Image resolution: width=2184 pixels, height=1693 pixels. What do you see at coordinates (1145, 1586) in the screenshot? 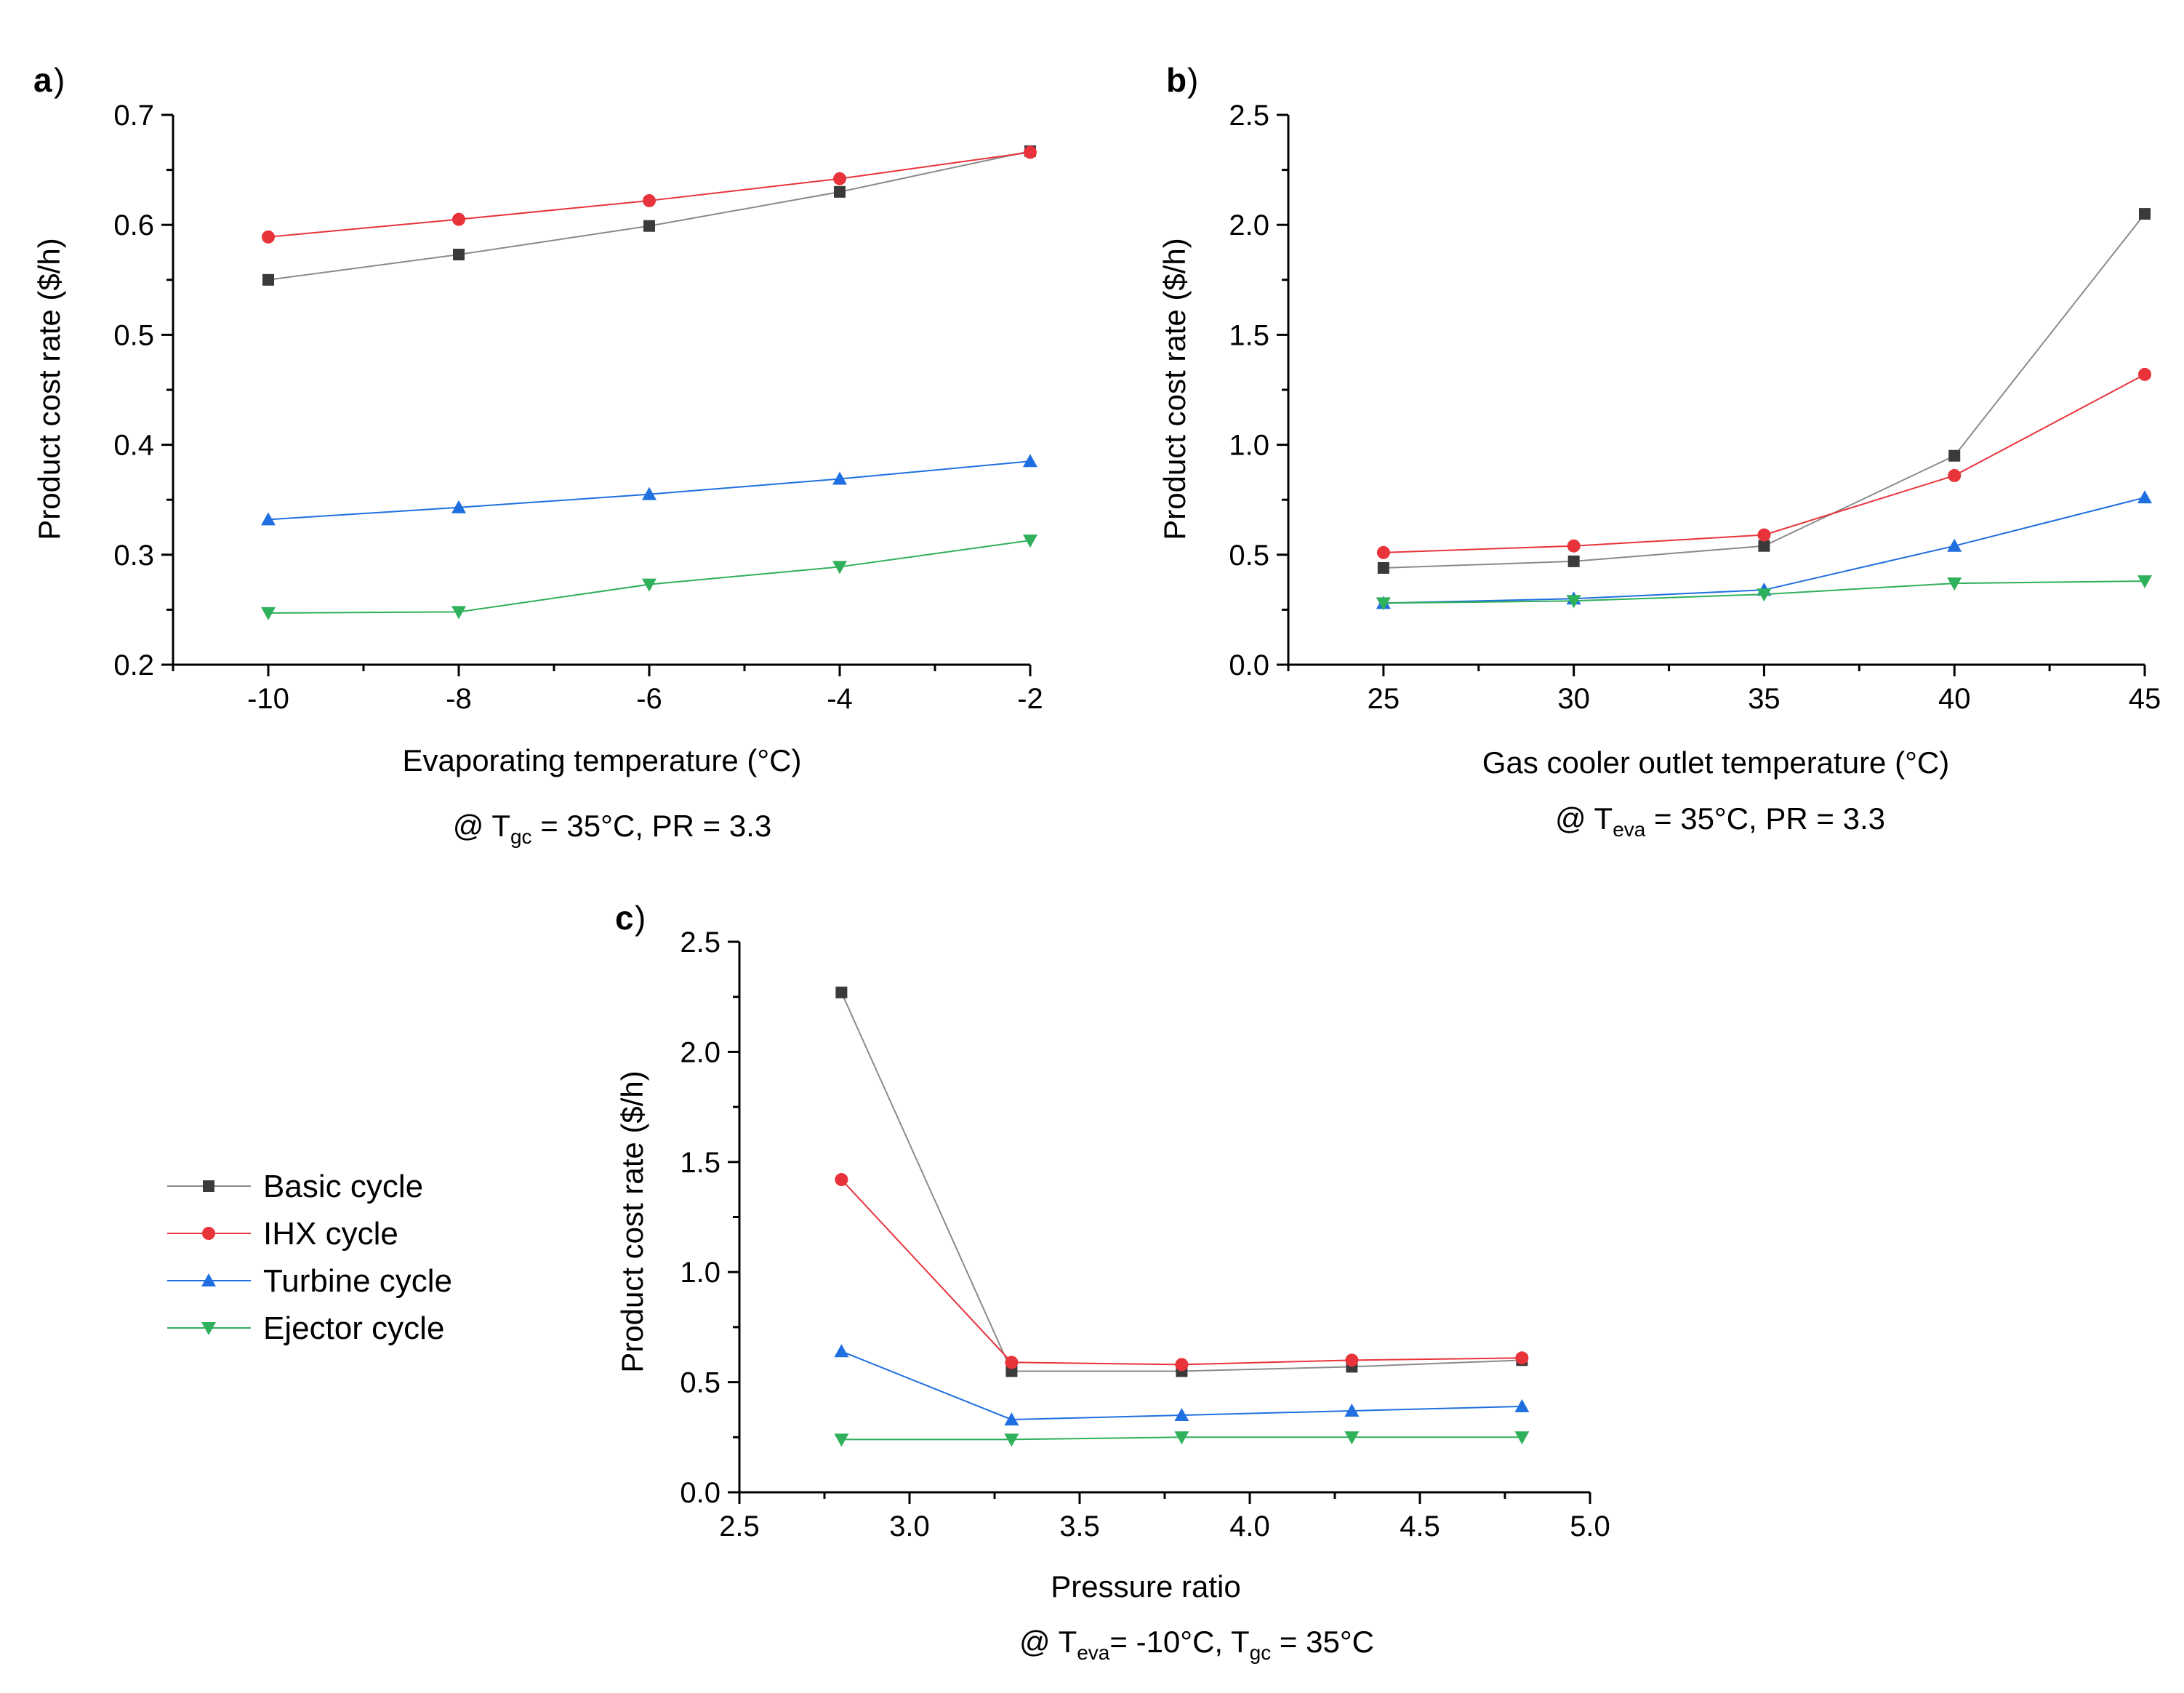
I see `panel-c-xlabel: Pressure ratio` at bounding box center [1145, 1586].